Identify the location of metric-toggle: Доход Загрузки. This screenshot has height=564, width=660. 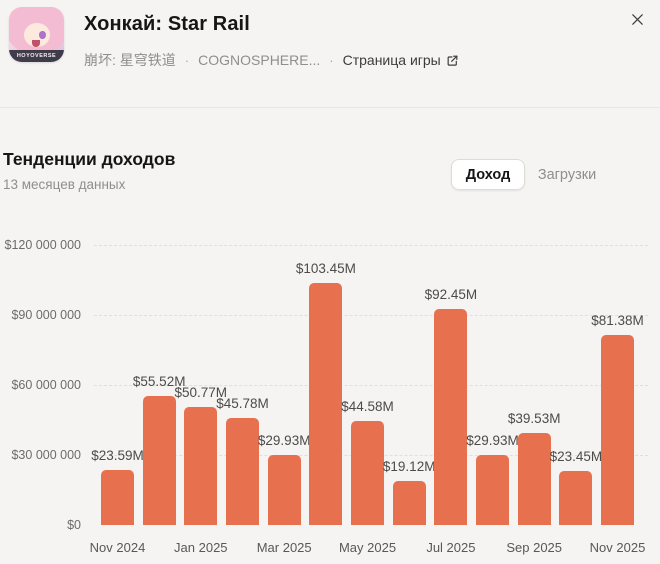
(530, 174).